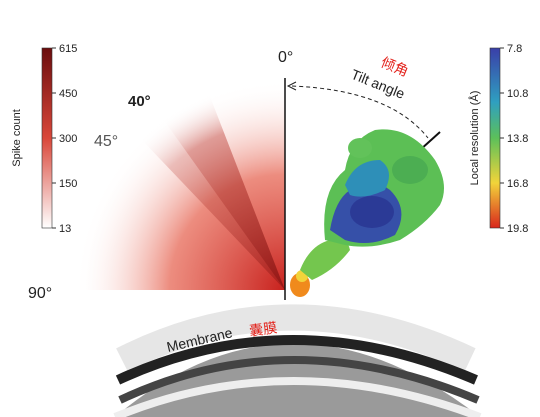  Describe the element at coordinates (291, 86) in the screenshot. I see `arrow-head` at that location.